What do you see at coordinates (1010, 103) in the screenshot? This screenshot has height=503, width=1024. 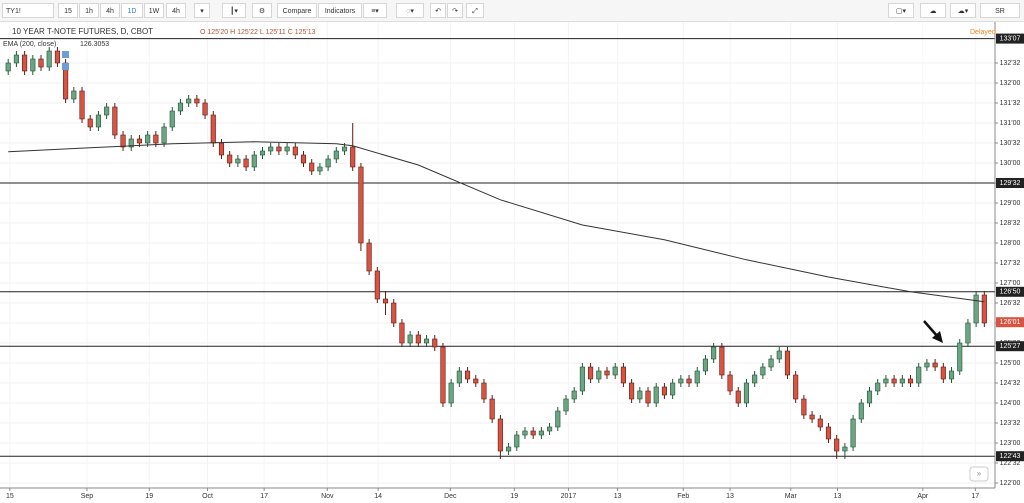 I see `y-tick-label: 131'32` at bounding box center [1010, 103].